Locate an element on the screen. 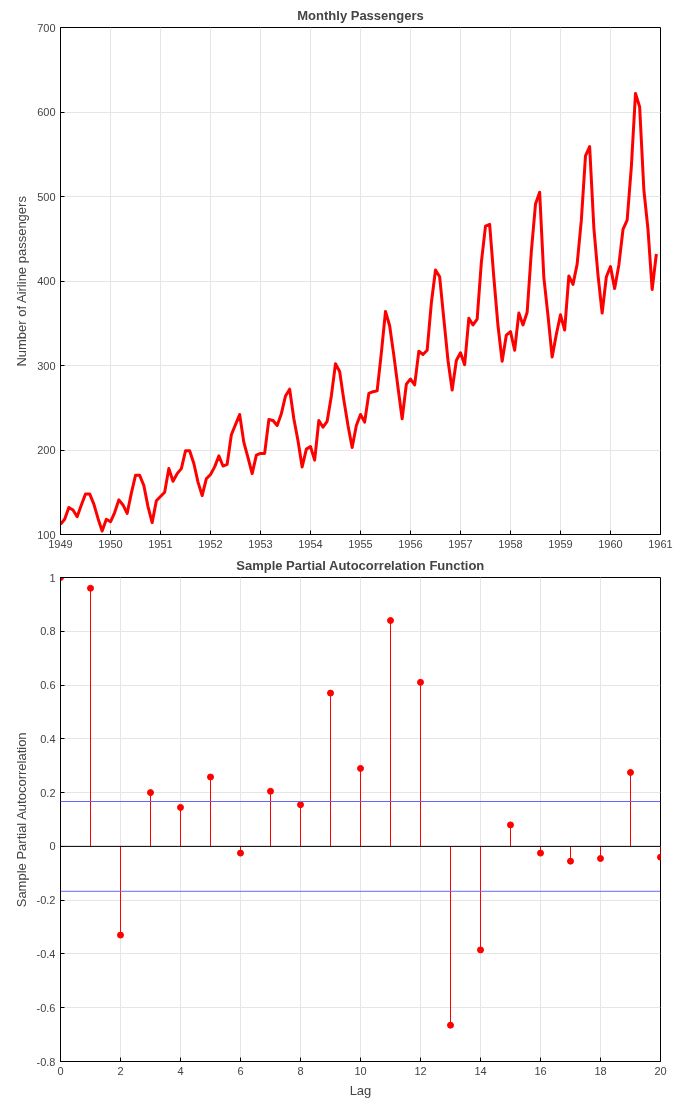  y-axis-title: Sample Partial Autocorrelation is located at coordinates (21, 820).